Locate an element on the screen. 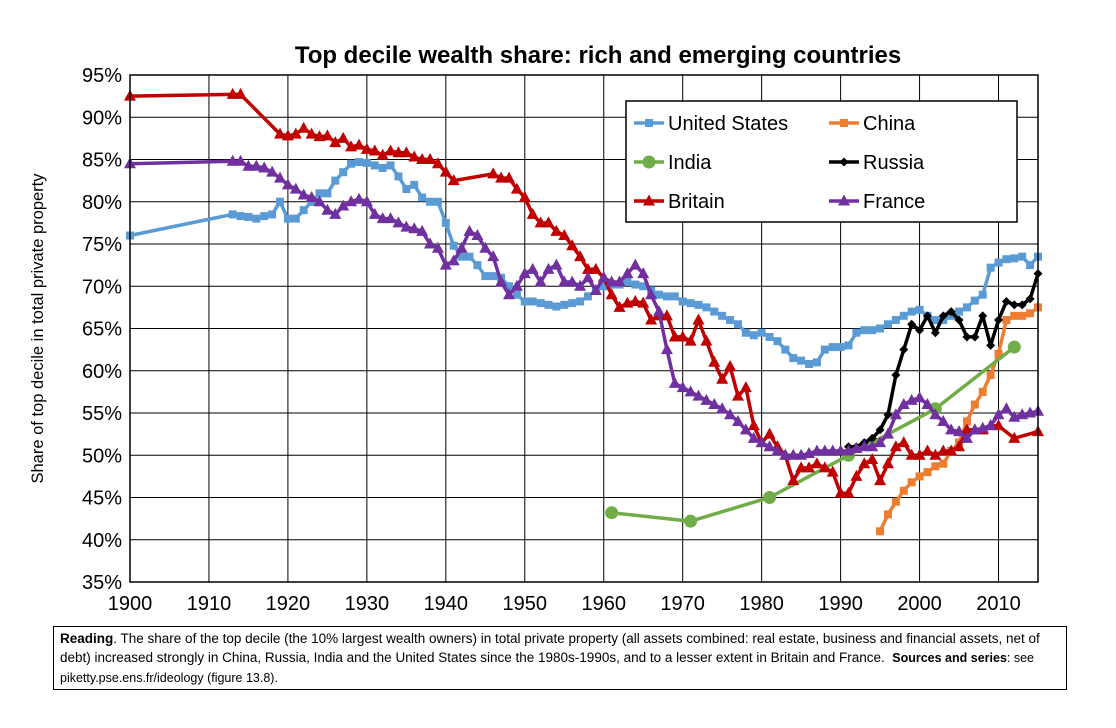 The width and height of the screenshot is (1116, 728). x-tick-label: 1980 is located at coordinates (761, 604).